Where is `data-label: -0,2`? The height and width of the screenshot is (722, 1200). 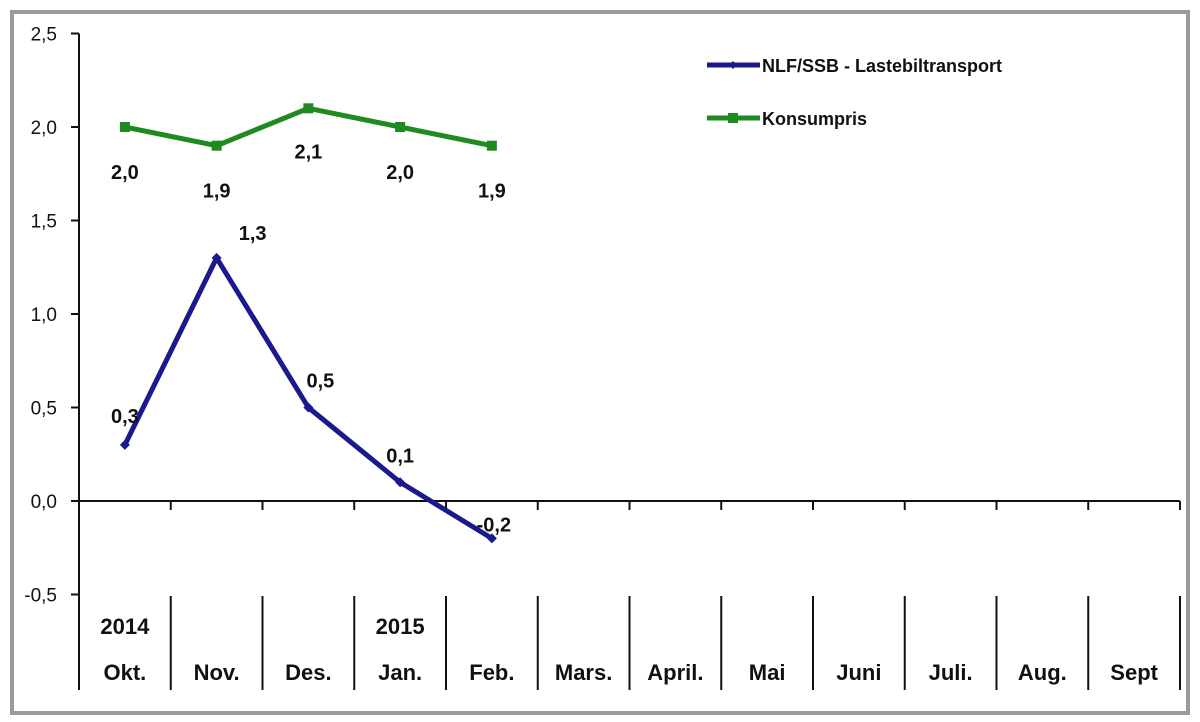
data-label: -0,2 is located at coordinates (494, 525).